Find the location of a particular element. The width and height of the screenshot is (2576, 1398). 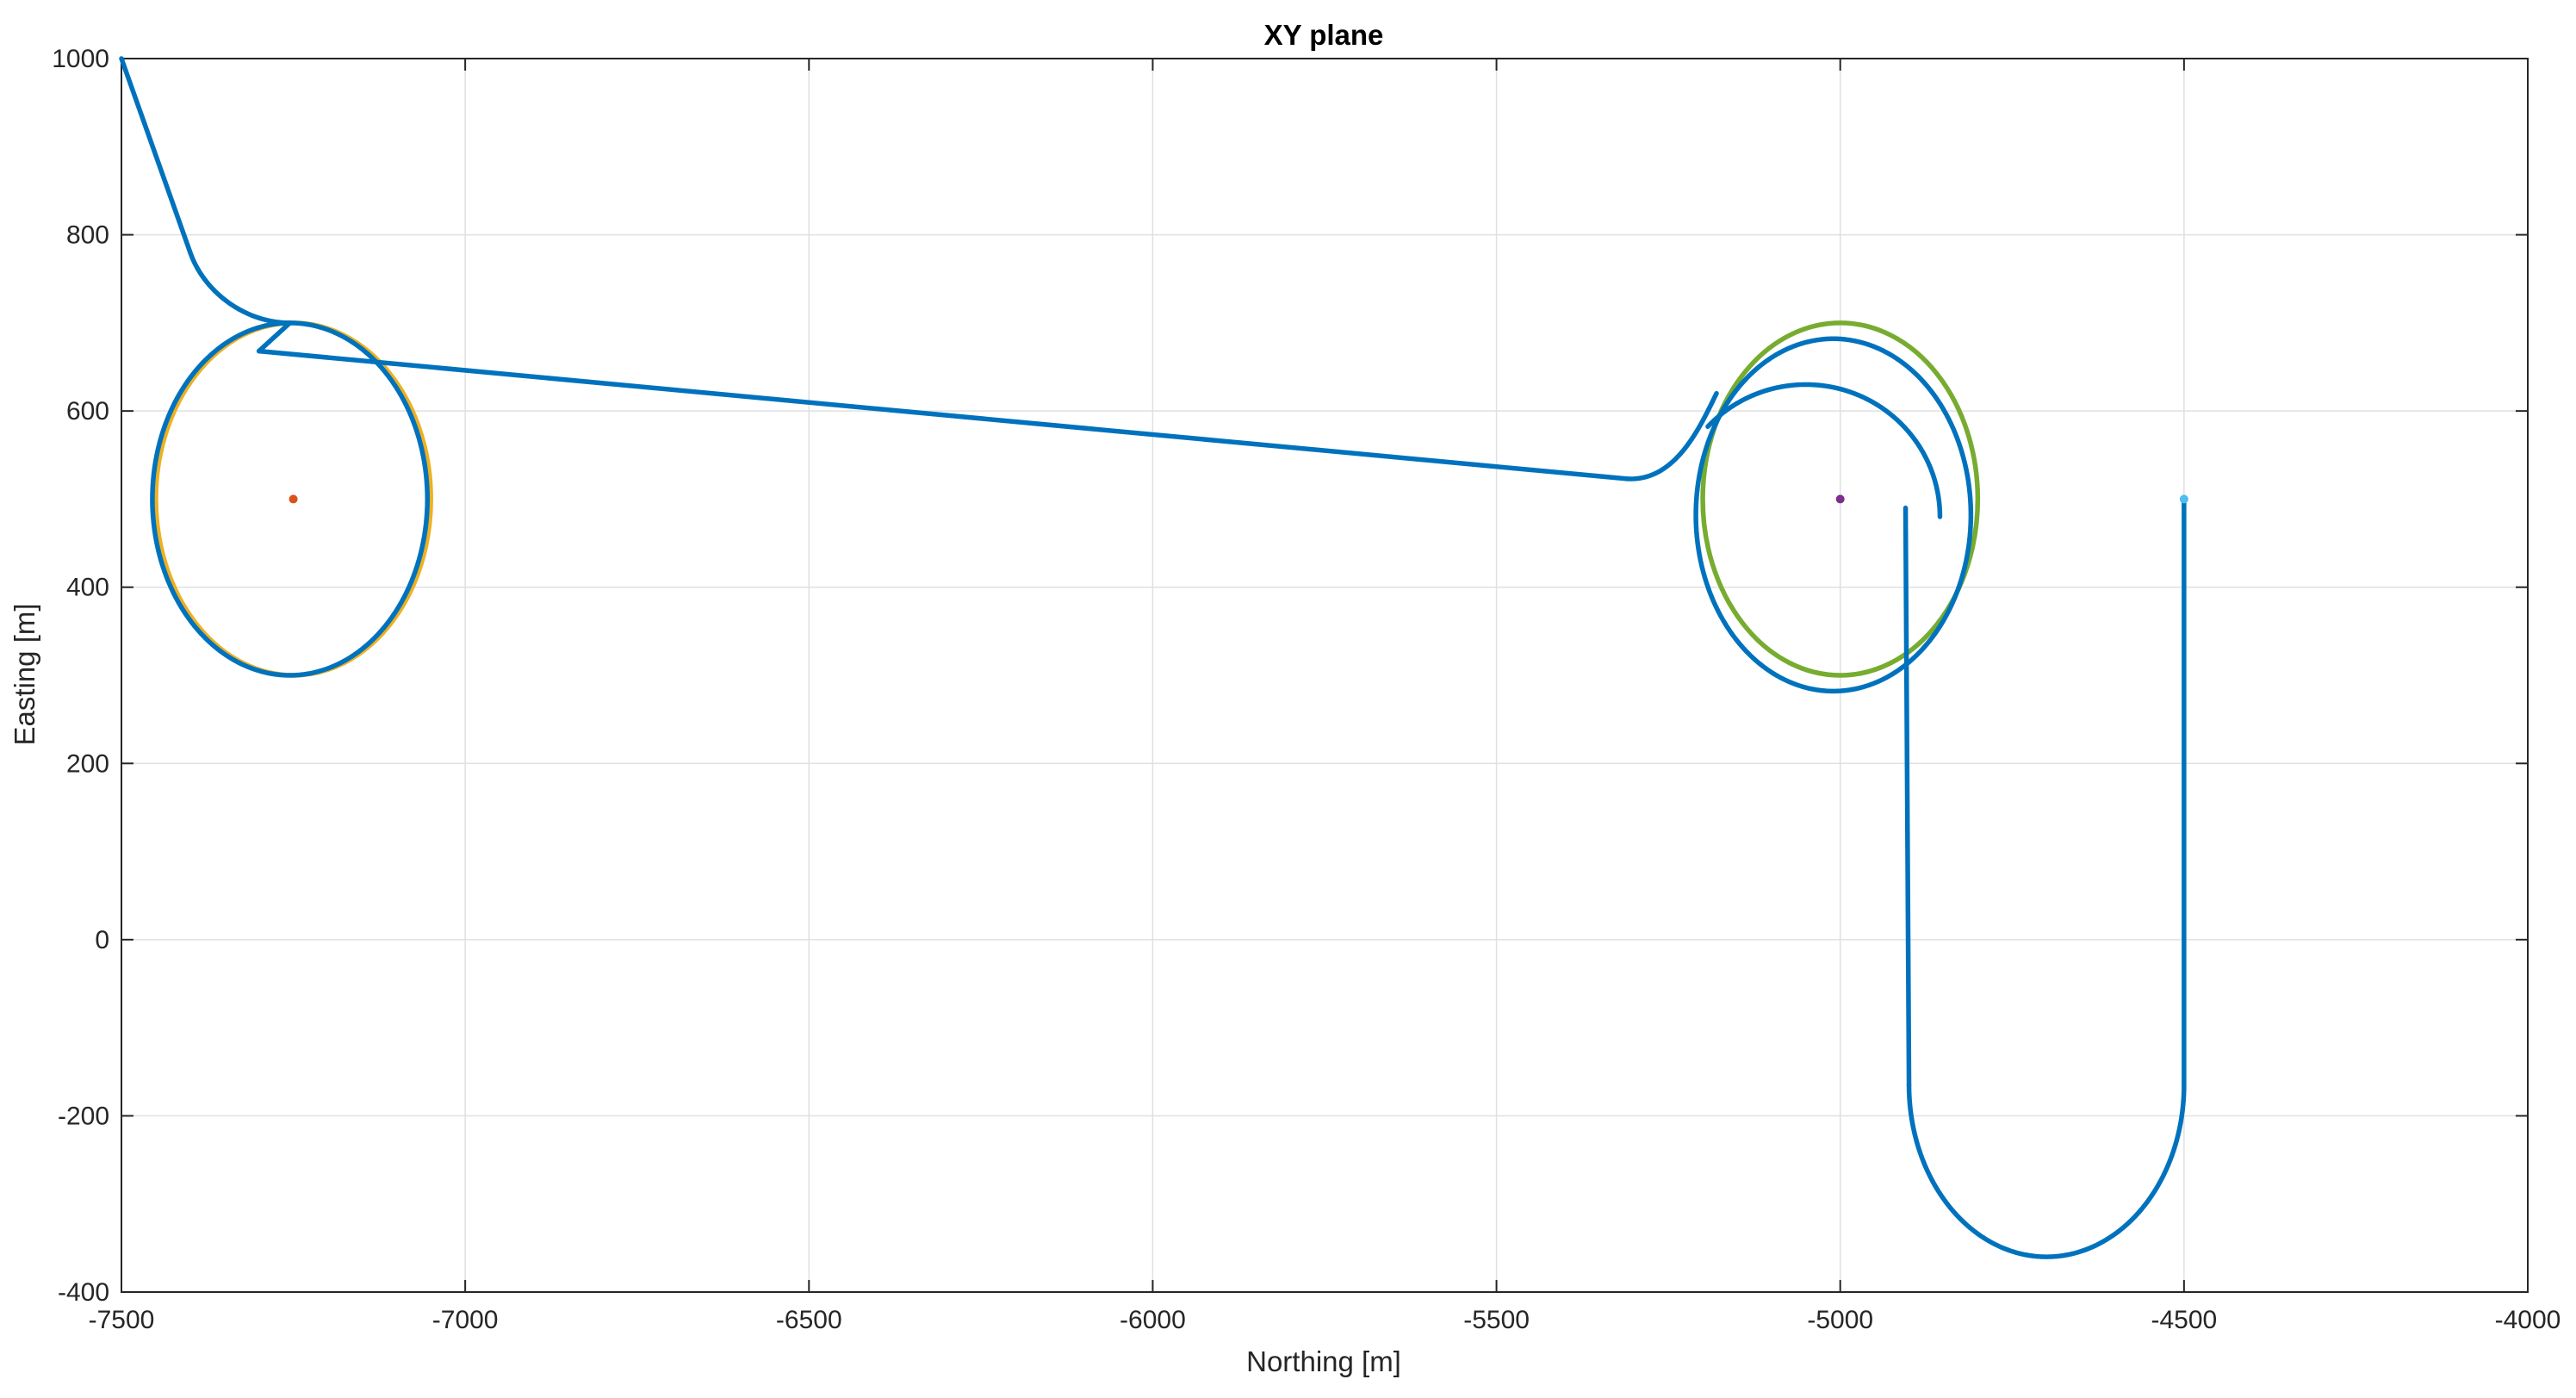

x-tick-label: -7500 is located at coordinates (122, 1320).